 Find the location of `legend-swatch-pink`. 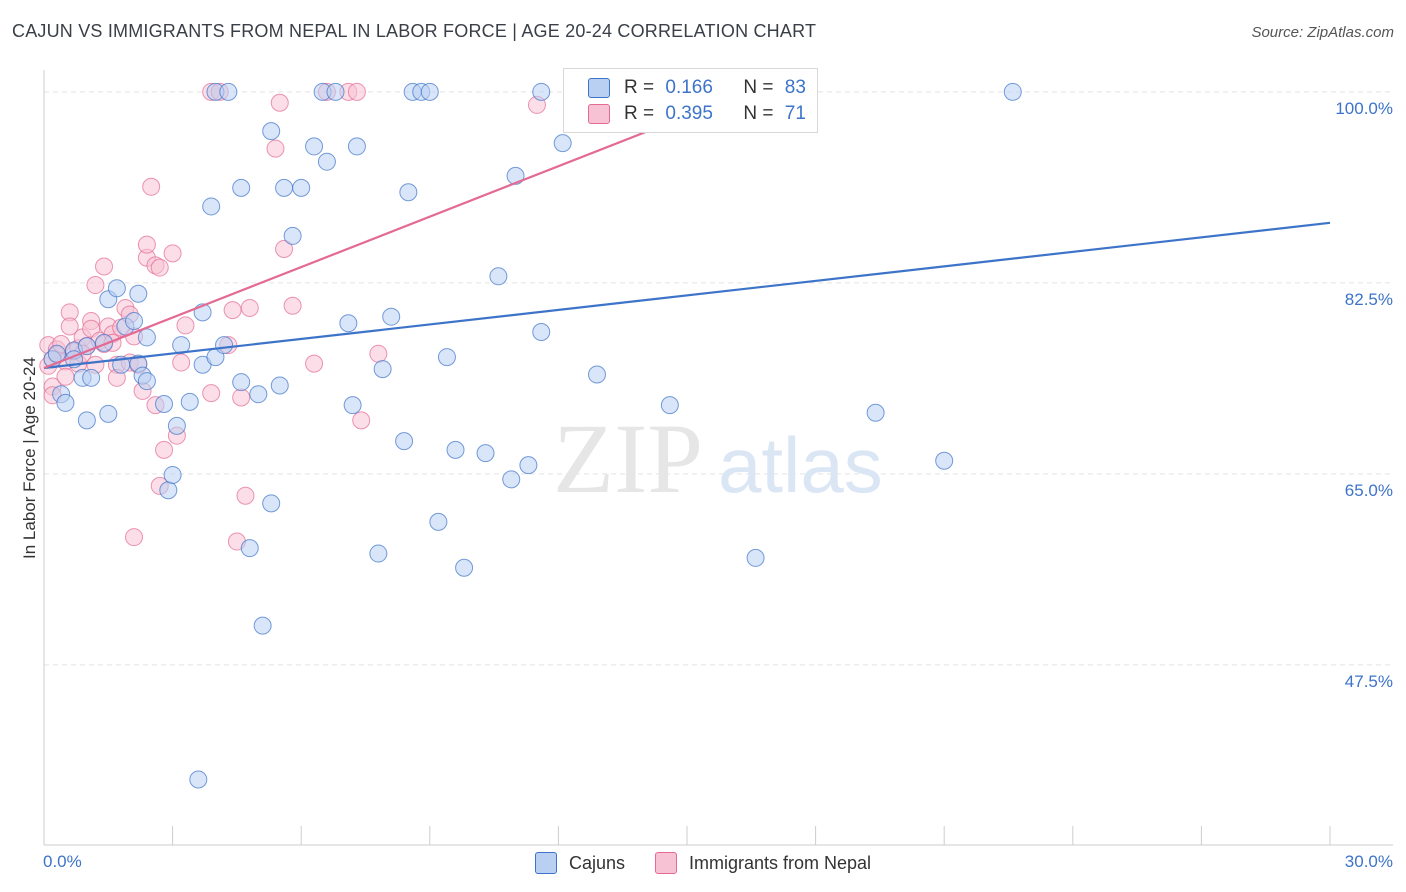

legend-swatch-pink is located at coordinates (599, 114).